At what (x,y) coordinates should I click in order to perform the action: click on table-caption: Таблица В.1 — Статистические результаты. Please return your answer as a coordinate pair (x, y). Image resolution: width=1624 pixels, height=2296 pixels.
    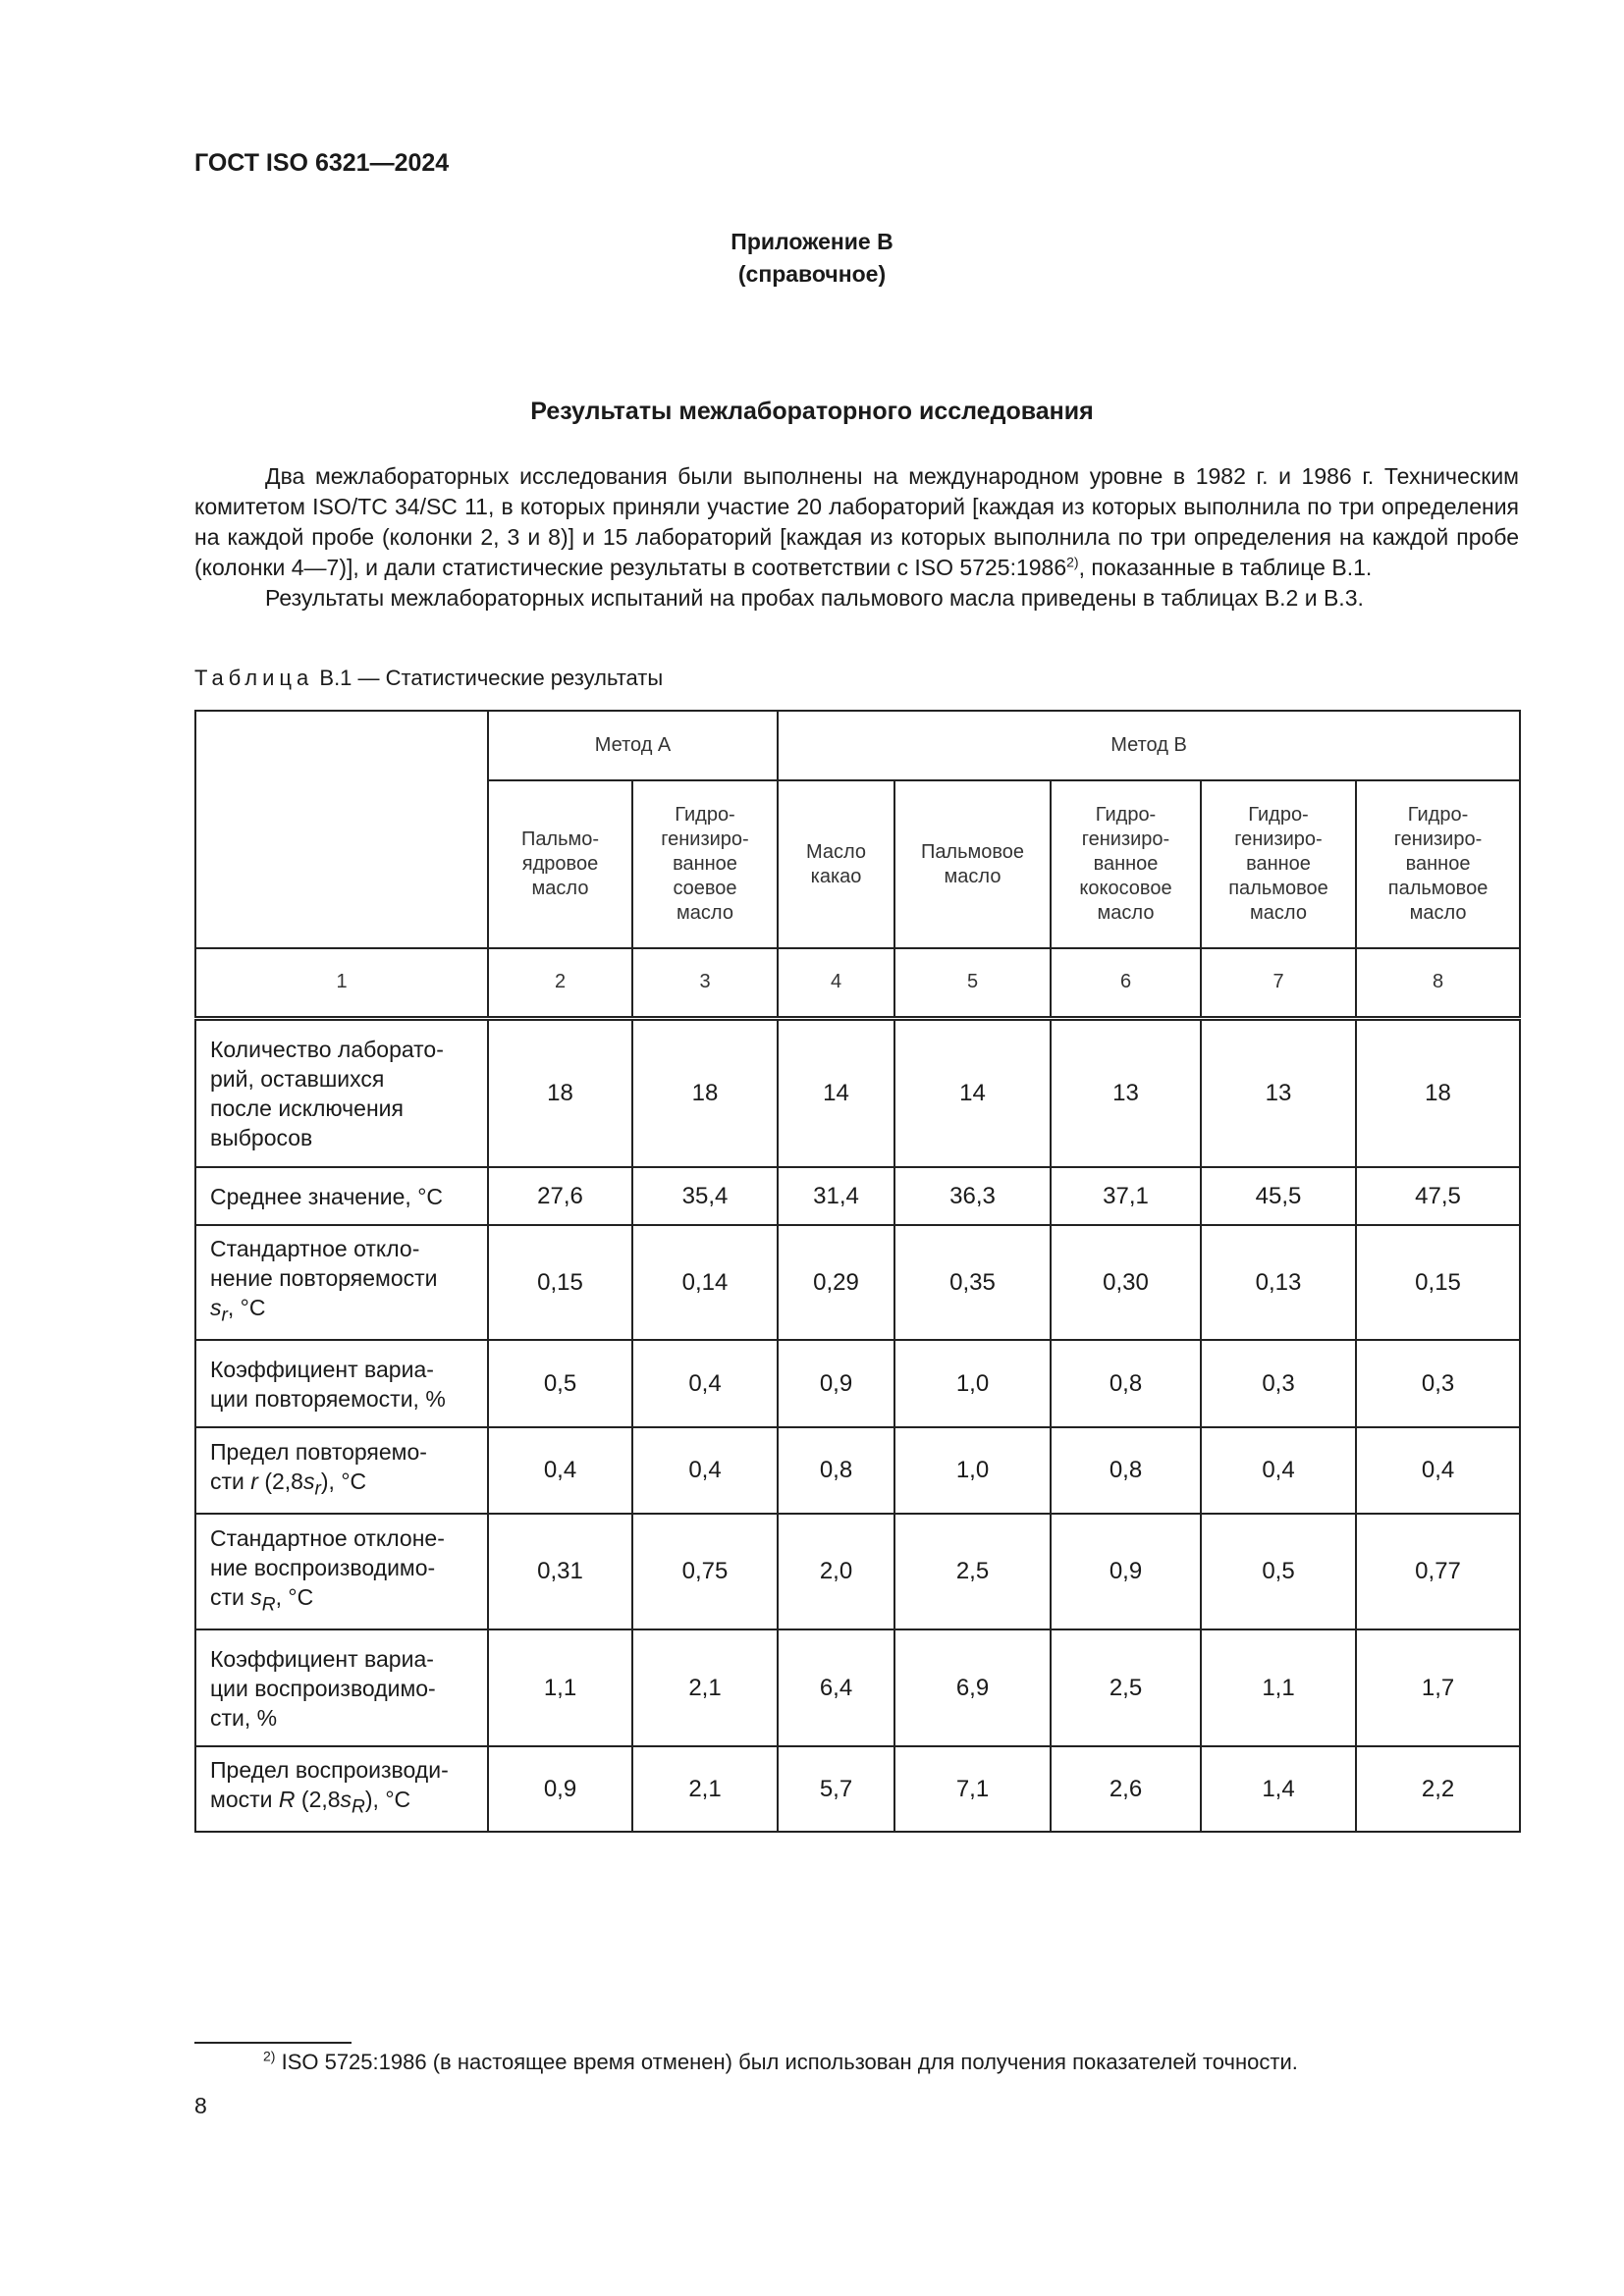
    Looking at the image, I should click on (428, 678).